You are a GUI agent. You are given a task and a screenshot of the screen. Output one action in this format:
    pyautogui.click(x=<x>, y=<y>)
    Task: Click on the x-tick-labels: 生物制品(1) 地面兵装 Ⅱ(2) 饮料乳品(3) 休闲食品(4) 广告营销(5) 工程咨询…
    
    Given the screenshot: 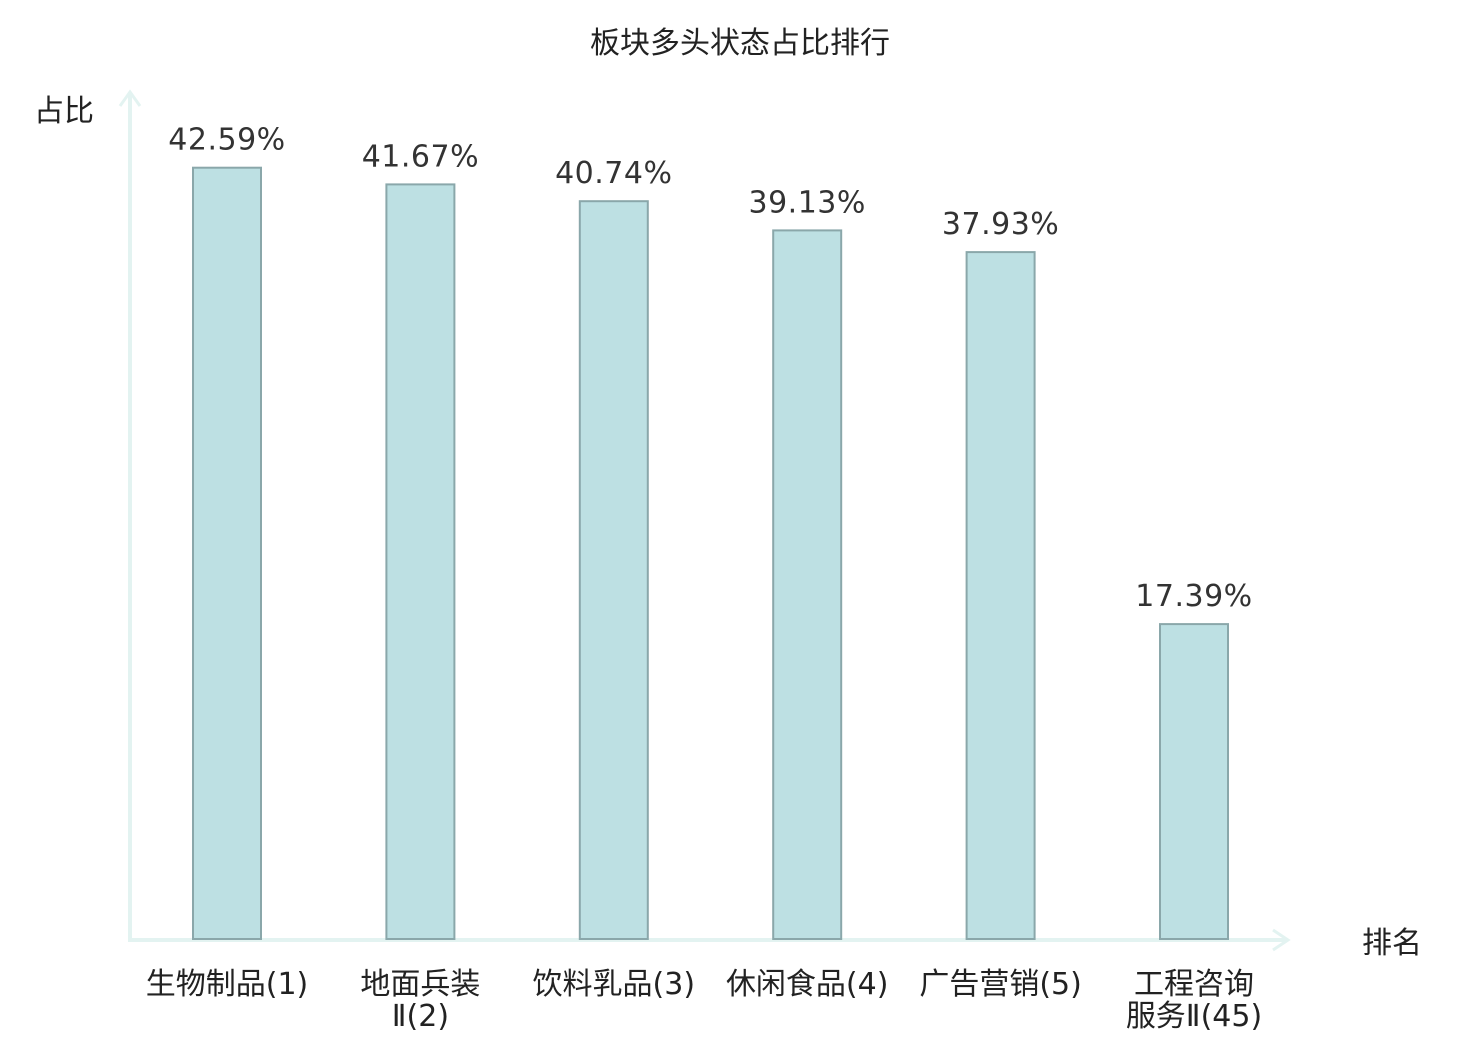 What is the action you would take?
    pyautogui.click(x=704, y=1000)
    